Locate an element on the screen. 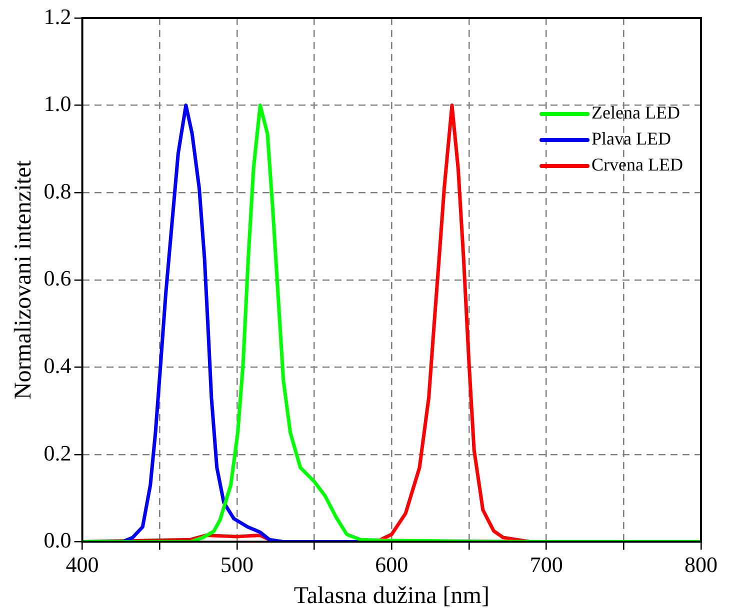 The width and height of the screenshot is (729, 613). x-tick-label: 800 is located at coordinates (701, 564).